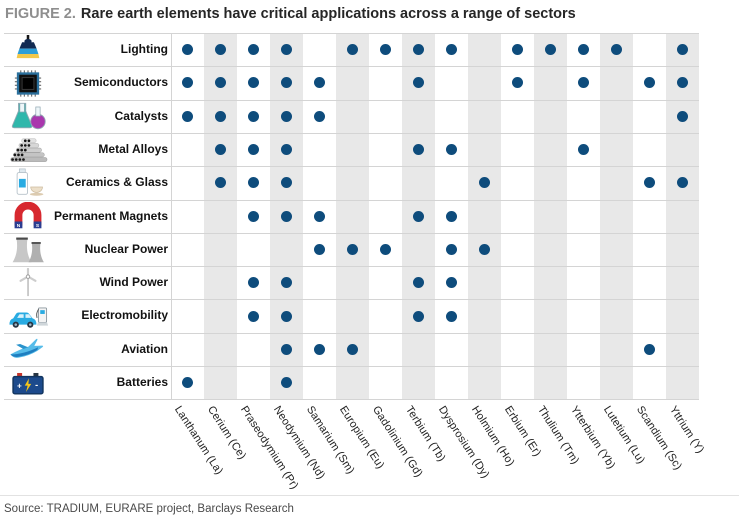  I want to click on row-label: Catalysts, so click(141, 115).